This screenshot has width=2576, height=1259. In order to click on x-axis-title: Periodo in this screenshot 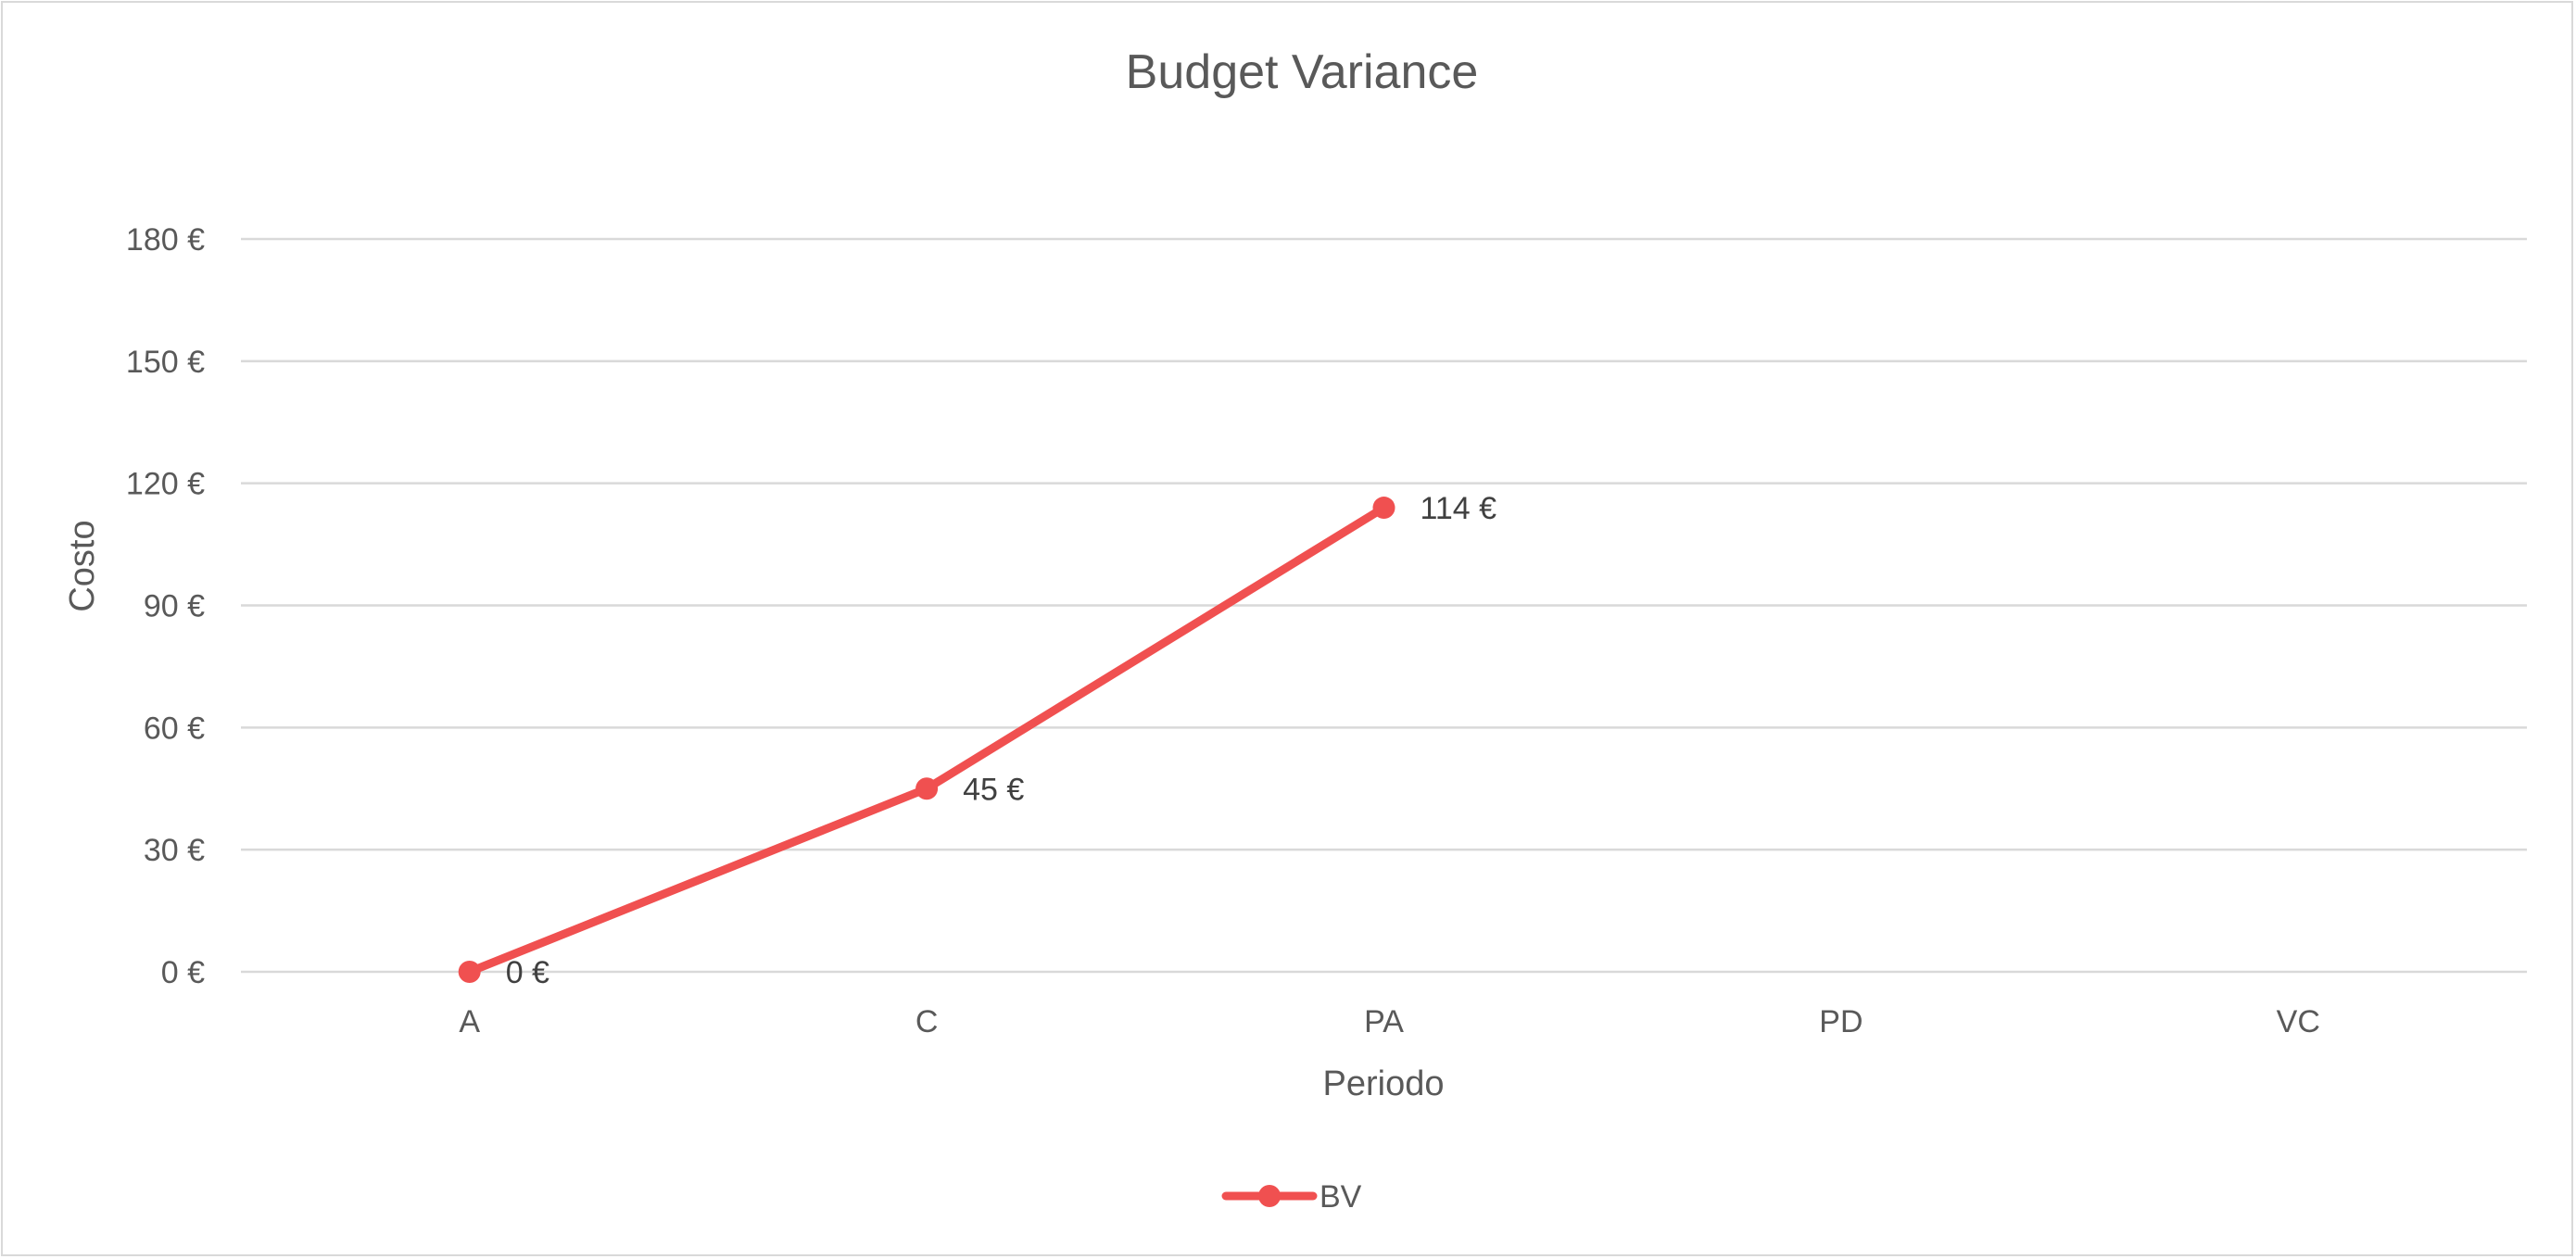, I will do `click(1384, 1084)`.